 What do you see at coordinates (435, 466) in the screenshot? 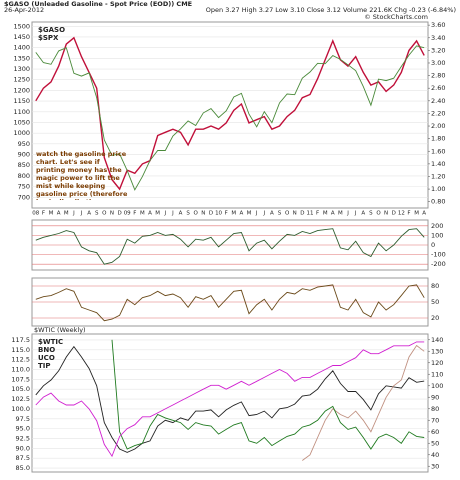
I see `y2-tick-label: 30` at bounding box center [435, 466].